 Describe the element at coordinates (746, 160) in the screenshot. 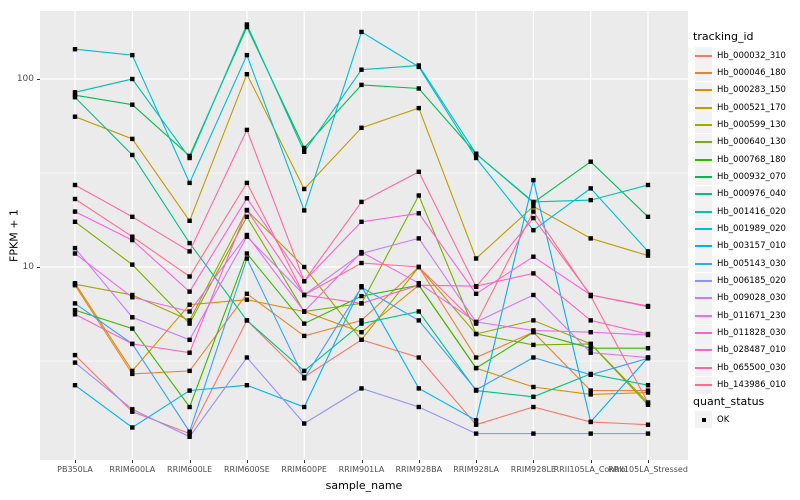

I see `legend-entry-Hb_000768_180: Hb_000768_180` at that location.